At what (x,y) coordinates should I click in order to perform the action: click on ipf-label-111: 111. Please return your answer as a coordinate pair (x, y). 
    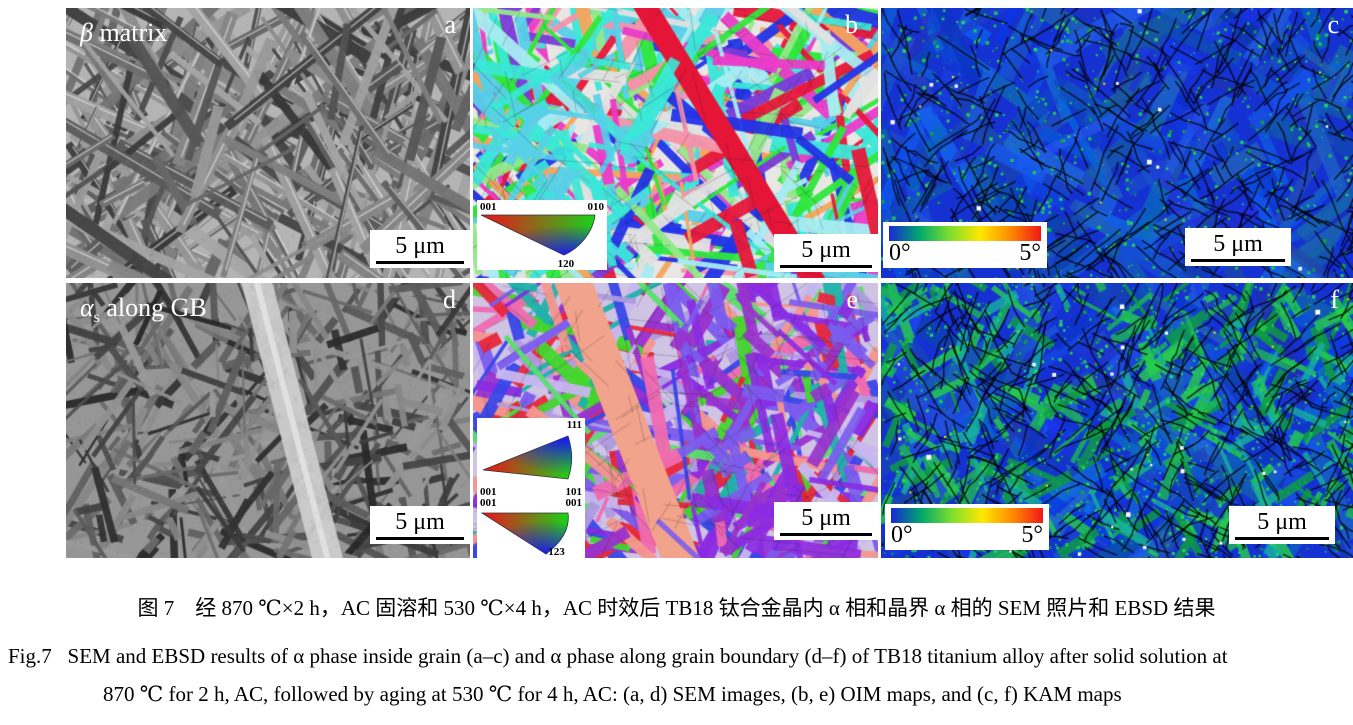
    Looking at the image, I should click on (574, 425).